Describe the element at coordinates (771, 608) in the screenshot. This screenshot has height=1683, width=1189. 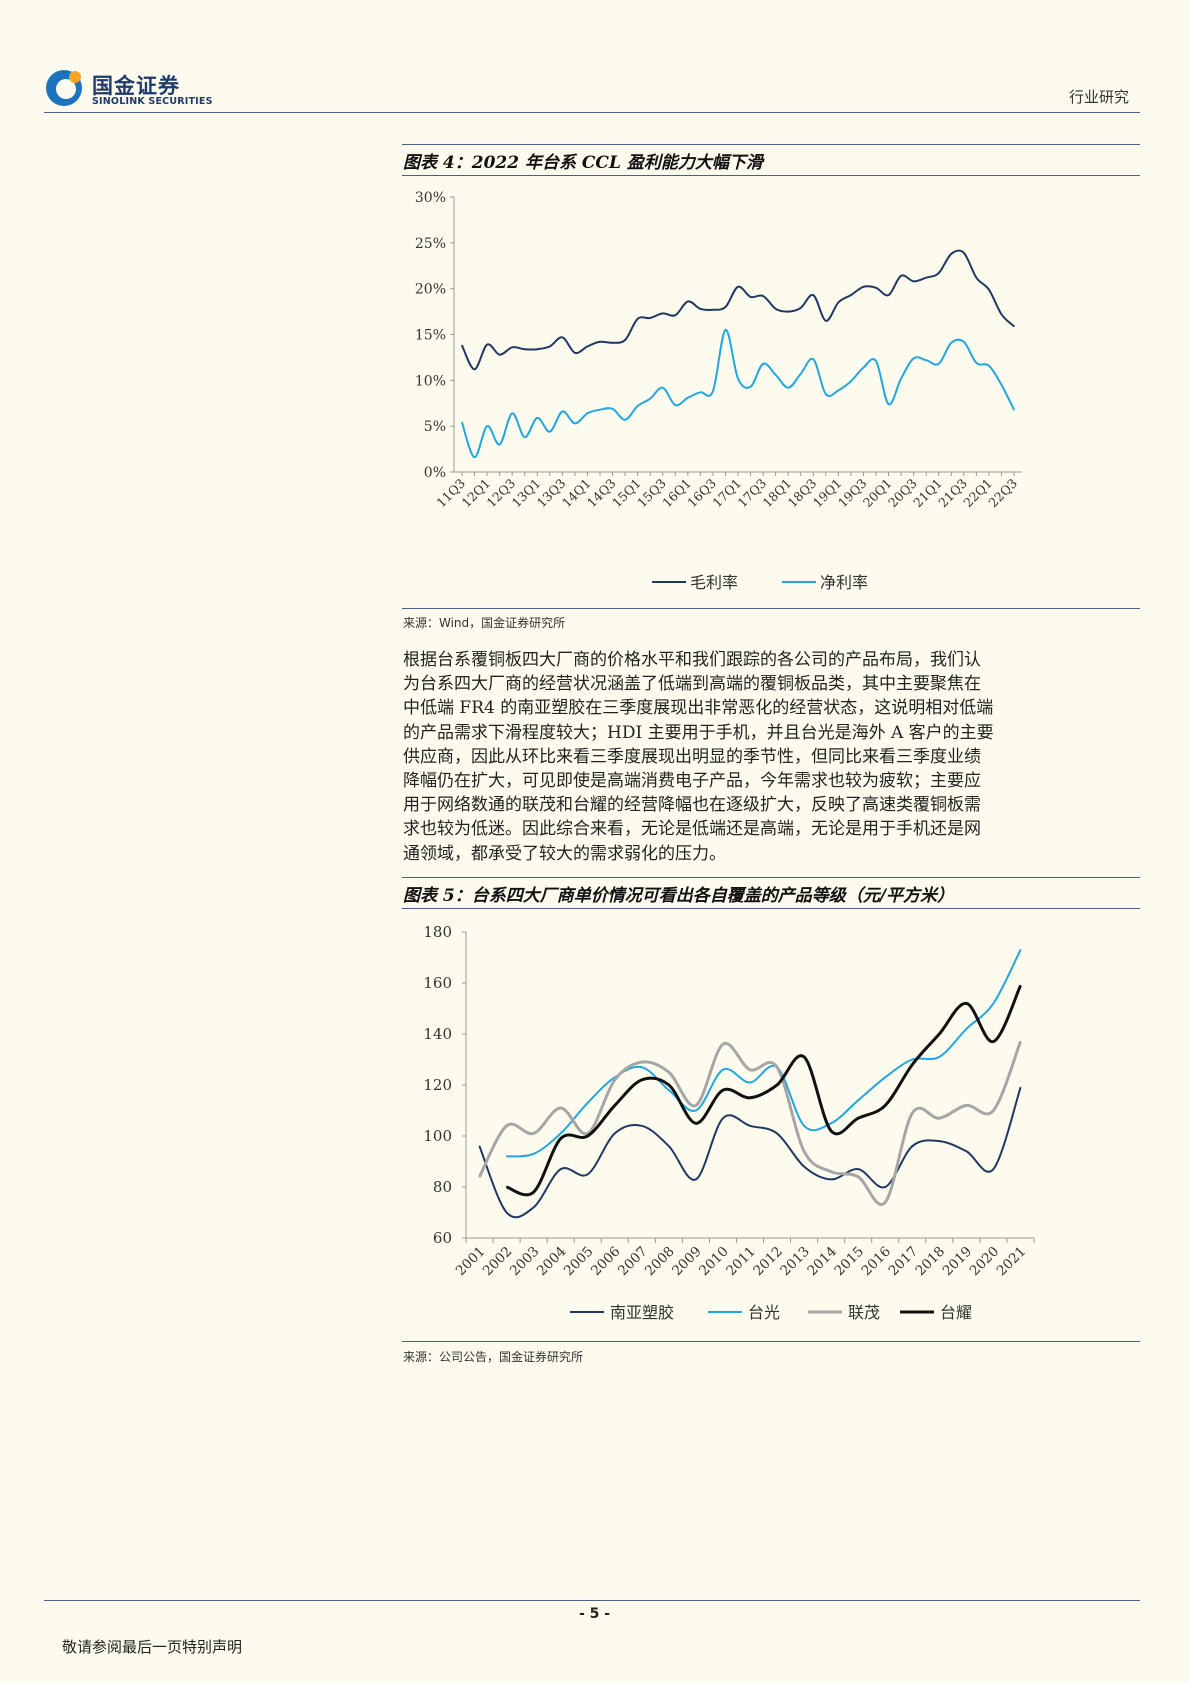
I see `figure4-bottom-rule` at that location.